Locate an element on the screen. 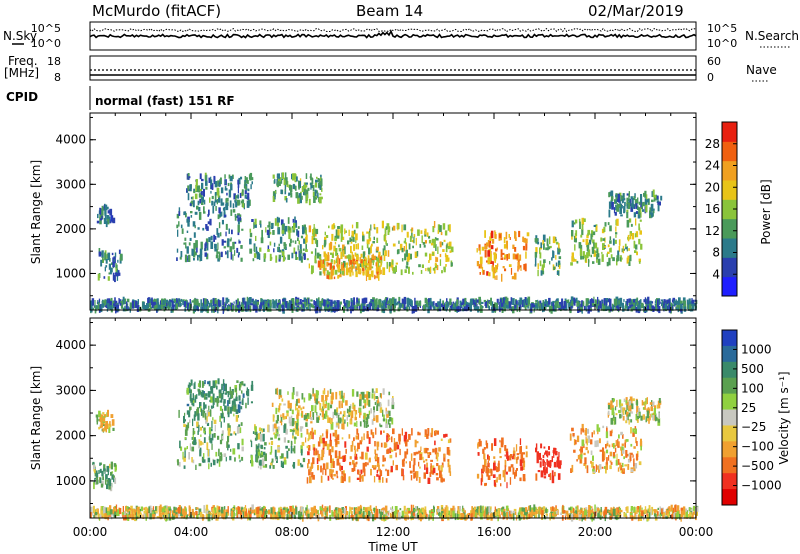 The width and height of the screenshot is (800, 554). cpid-label: CPID is located at coordinates (22, 97).